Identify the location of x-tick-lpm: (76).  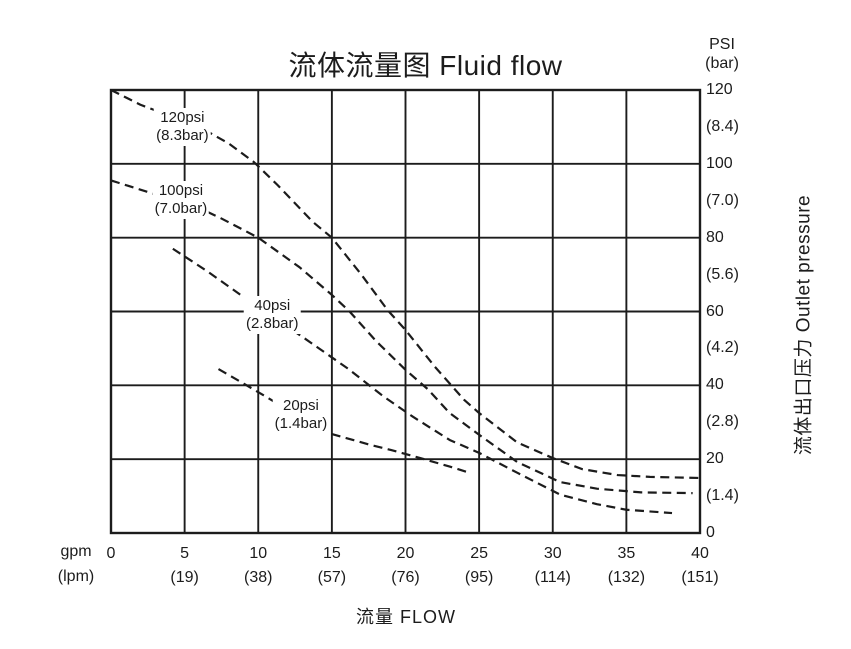
(405, 577).